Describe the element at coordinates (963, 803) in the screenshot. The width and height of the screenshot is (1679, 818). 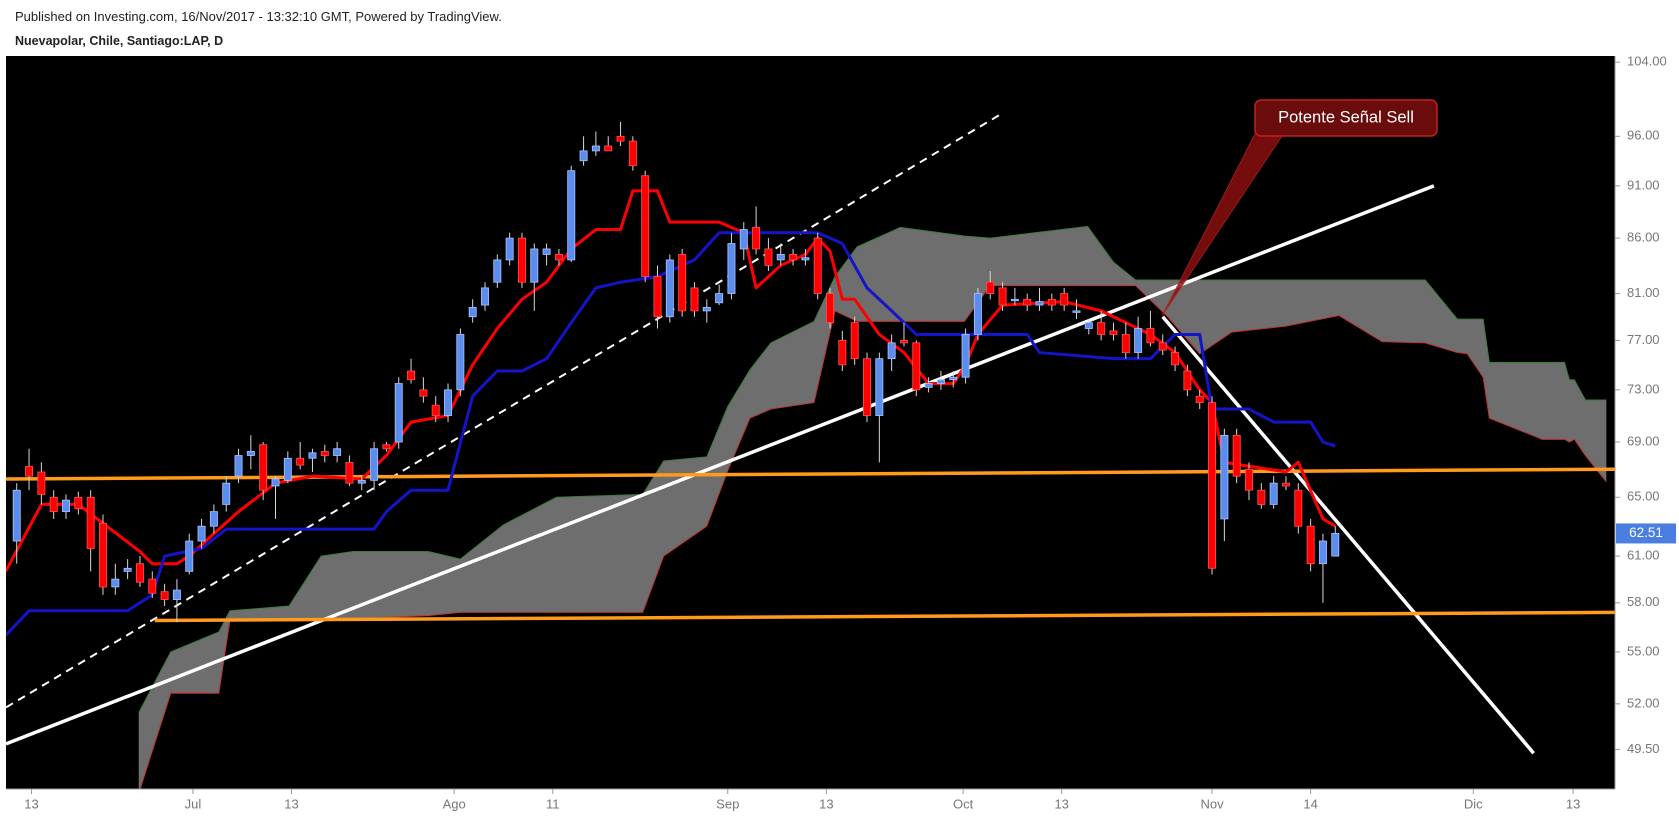
I see `x-tick-label: Oct` at that location.